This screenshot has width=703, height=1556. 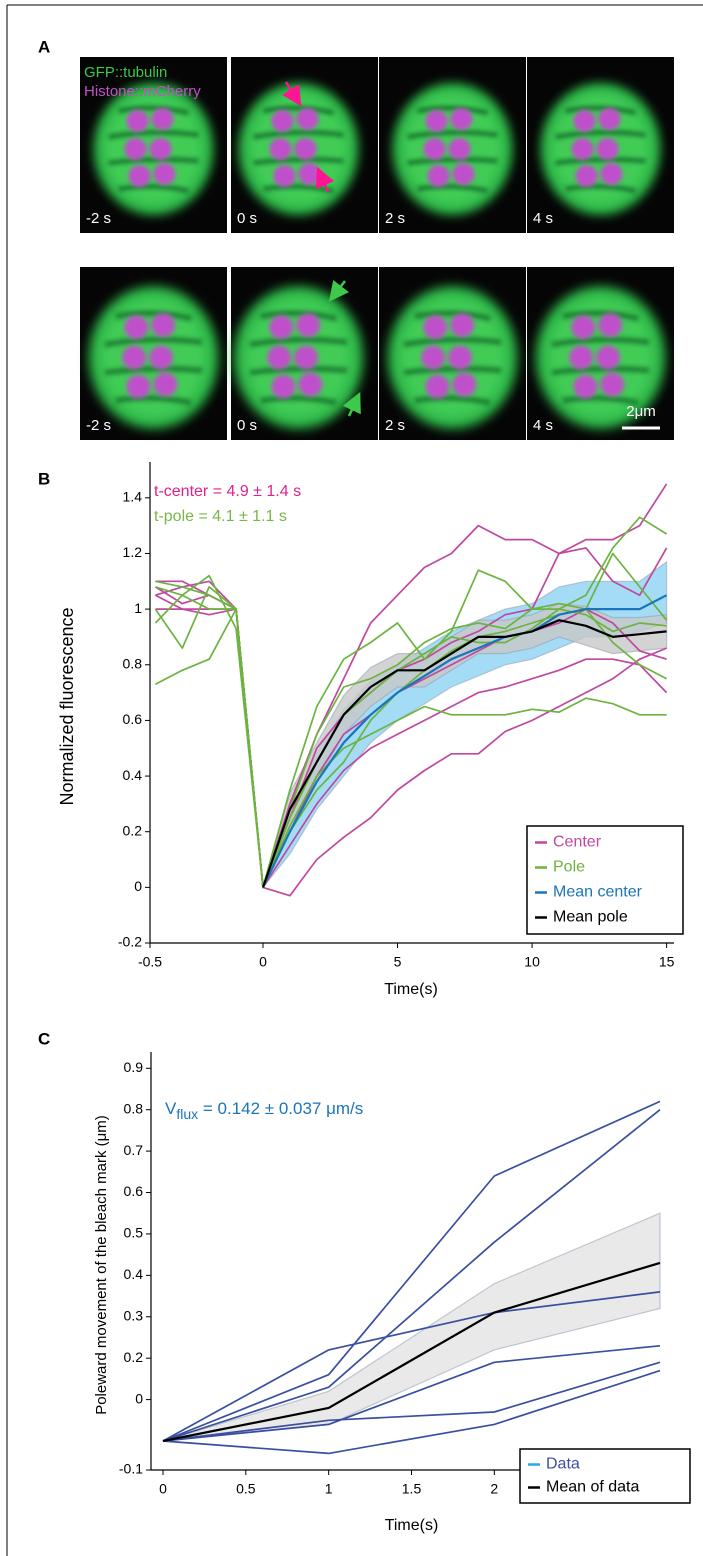 I want to click on x-tick-label: 5, so click(x=398, y=962).